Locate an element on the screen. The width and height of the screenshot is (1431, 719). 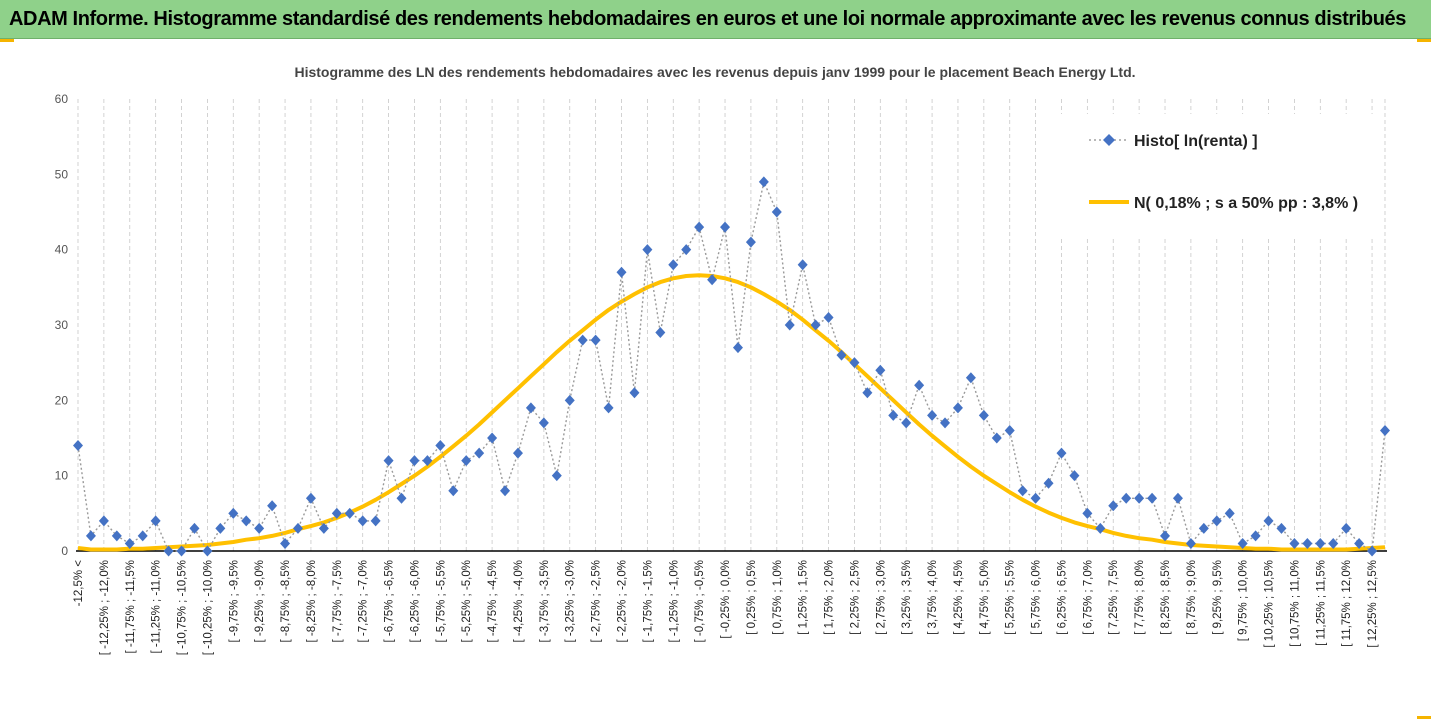
x-tick-label: [ -10,75% ; -10,5% is located at coordinates (183, 607).